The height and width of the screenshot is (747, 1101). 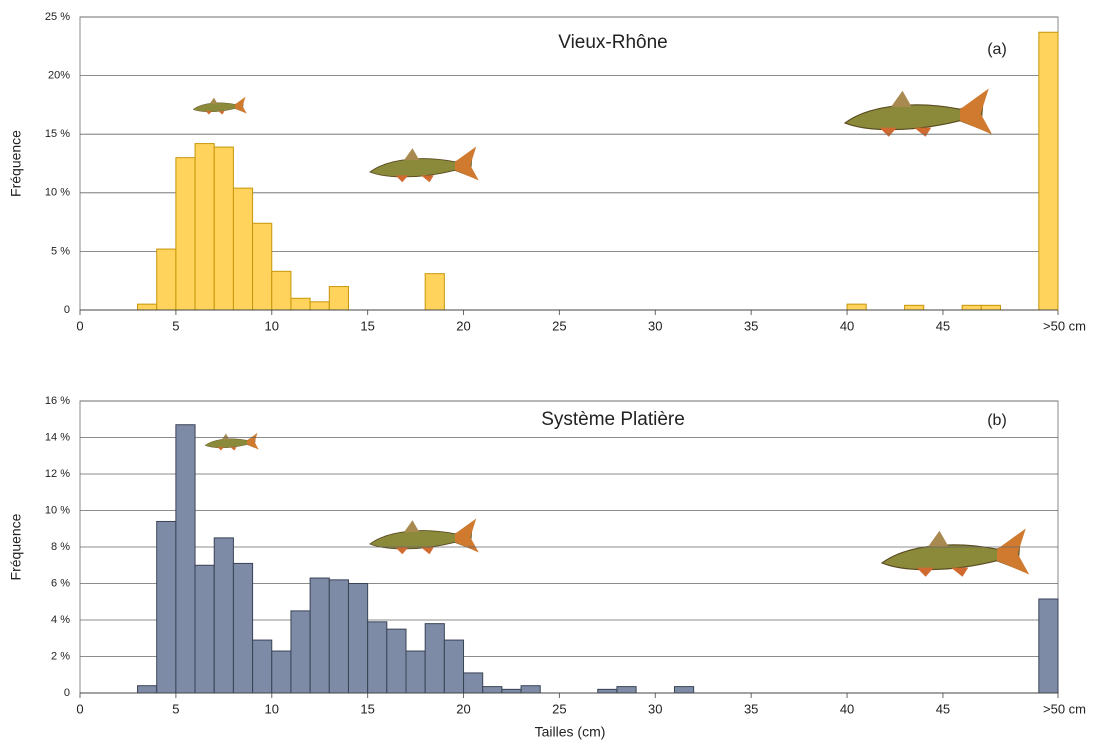 I want to click on annotation: (a), so click(x=997, y=49).